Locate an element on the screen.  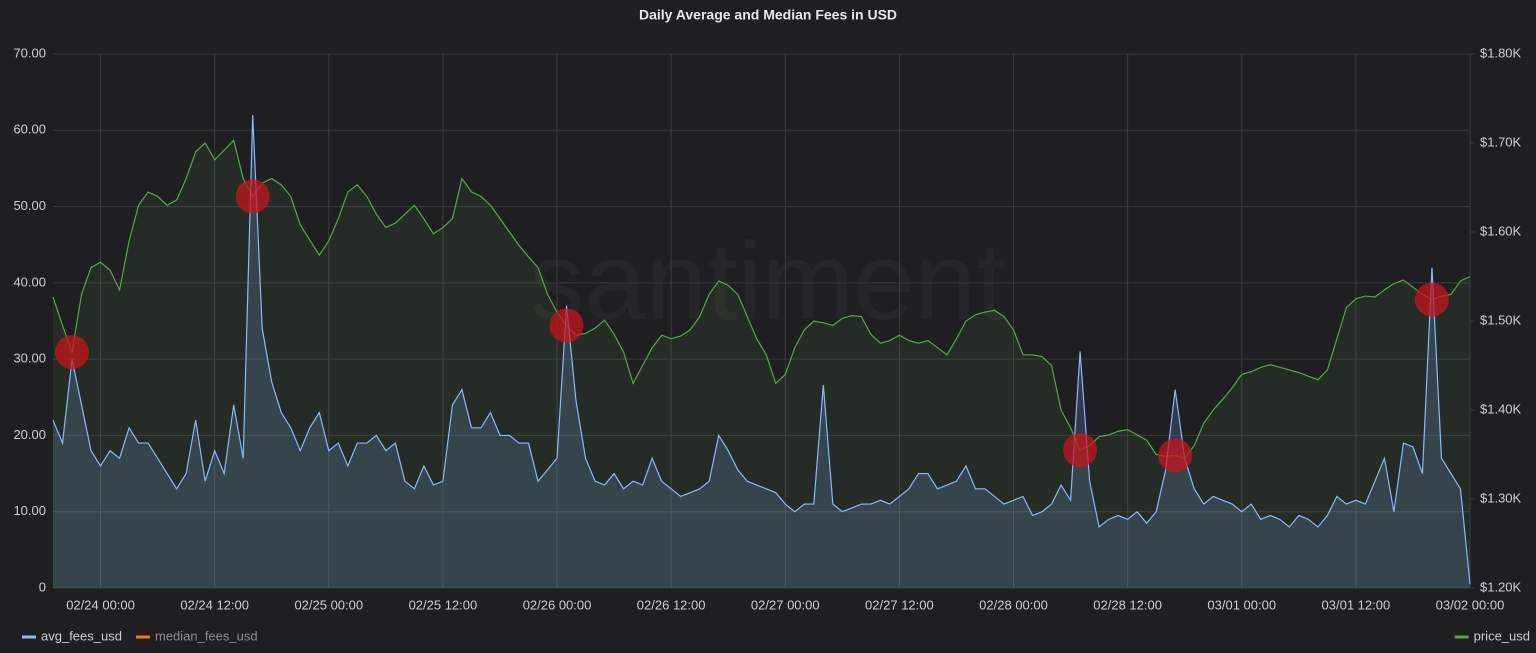
y-tick-label: 0 is located at coordinates (42, 586).